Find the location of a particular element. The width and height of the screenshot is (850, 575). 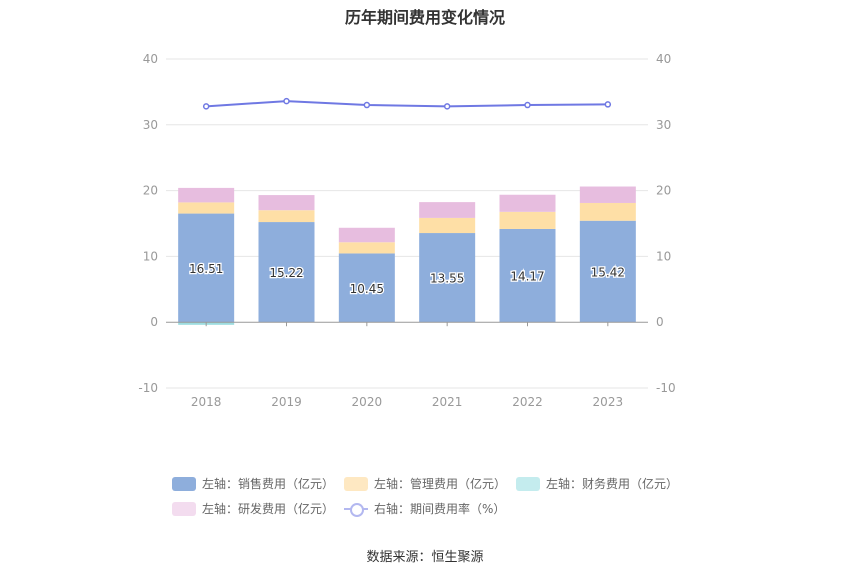

legend-swatch-finance is located at coordinates (528, 483).